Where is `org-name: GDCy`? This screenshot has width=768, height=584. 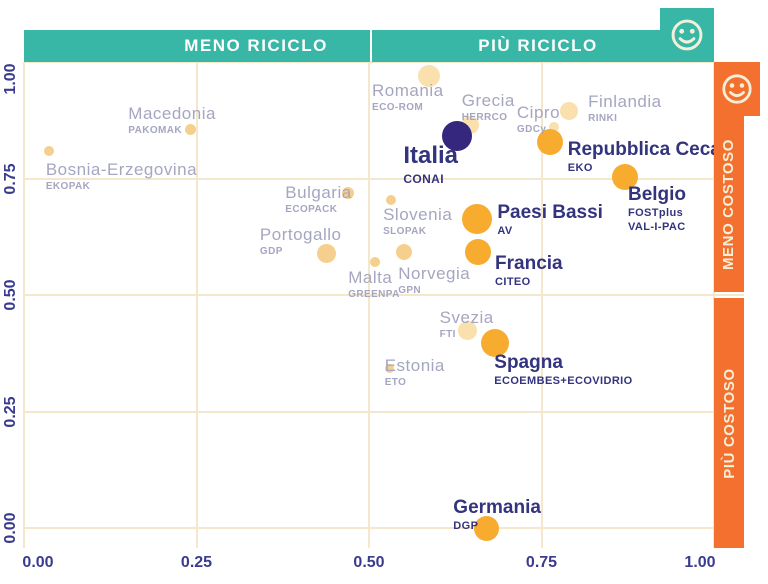
org-name: GDCy is located at coordinates (531, 130).